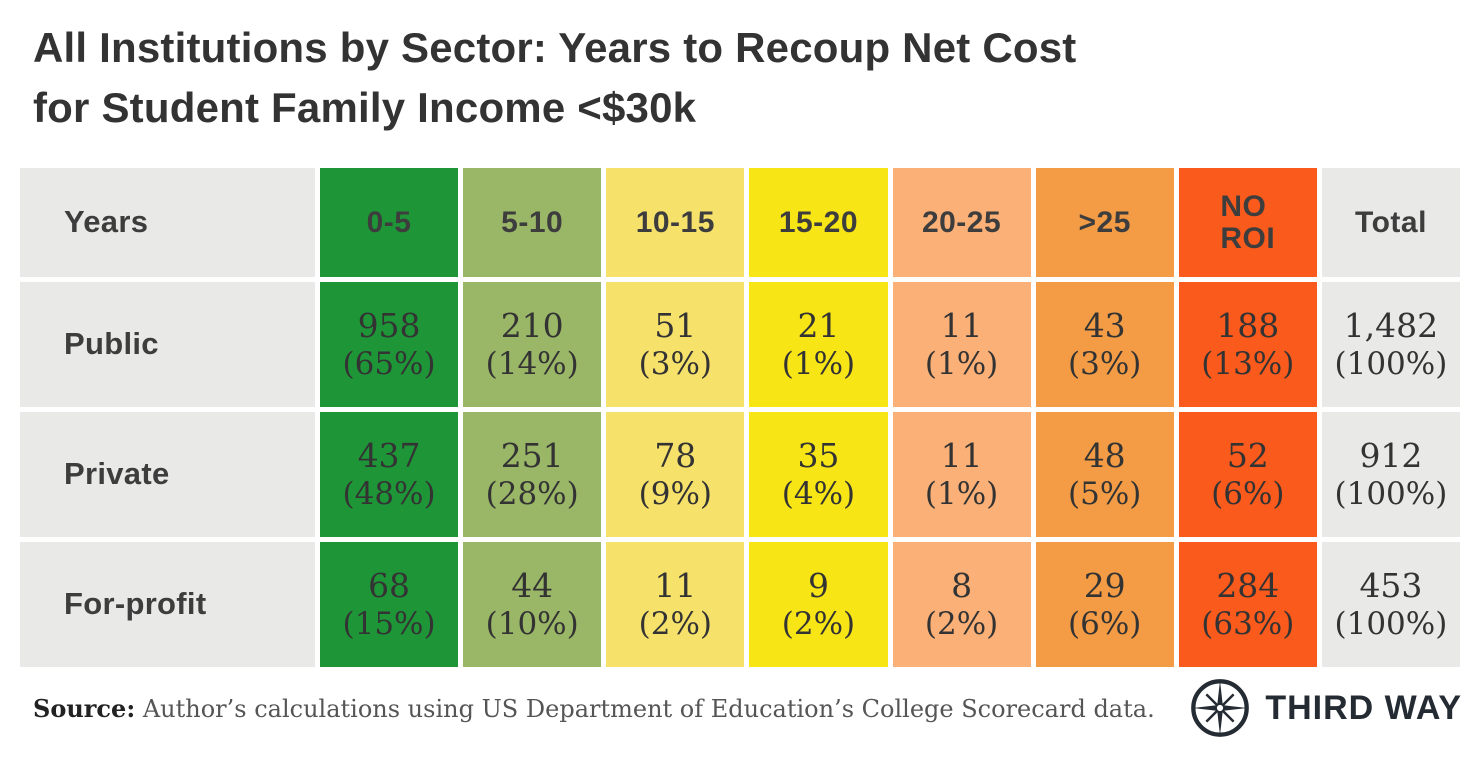  I want to click on table-cell: 210 (14%), so click(532, 344).